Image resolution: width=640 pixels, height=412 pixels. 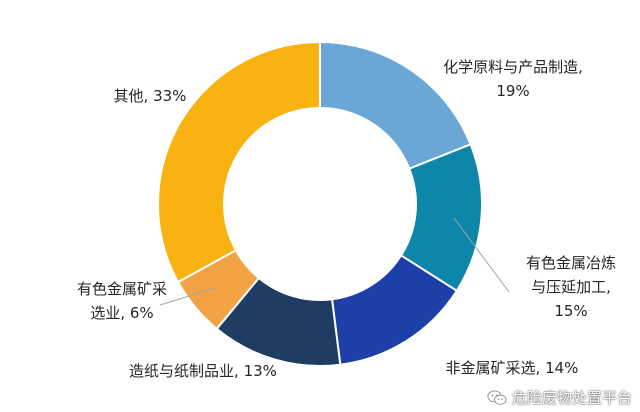 What do you see at coordinates (122, 301) in the screenshot?
I see `slice-label: 有色金属矿采选业, 6%` at bounding box center [122, 301].